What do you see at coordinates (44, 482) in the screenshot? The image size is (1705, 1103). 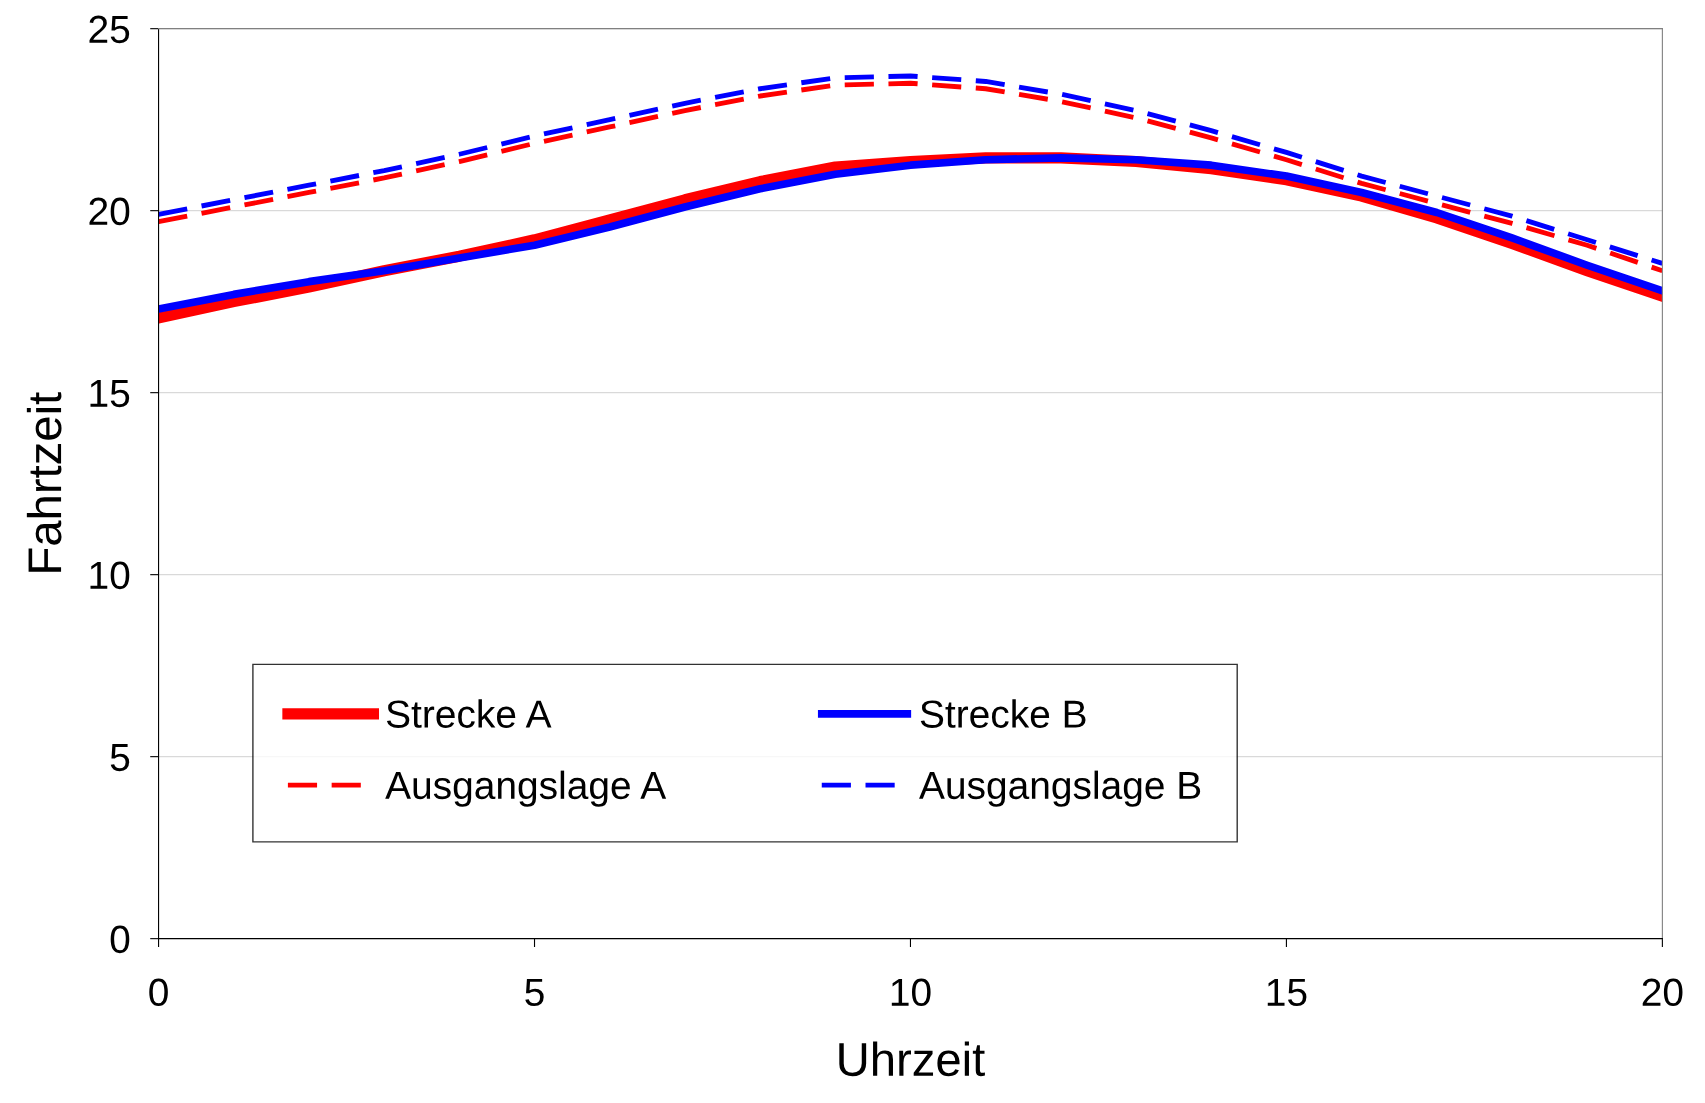 I see `y-axis-title: Fahrtzeit` at bounding box center [44, 482].